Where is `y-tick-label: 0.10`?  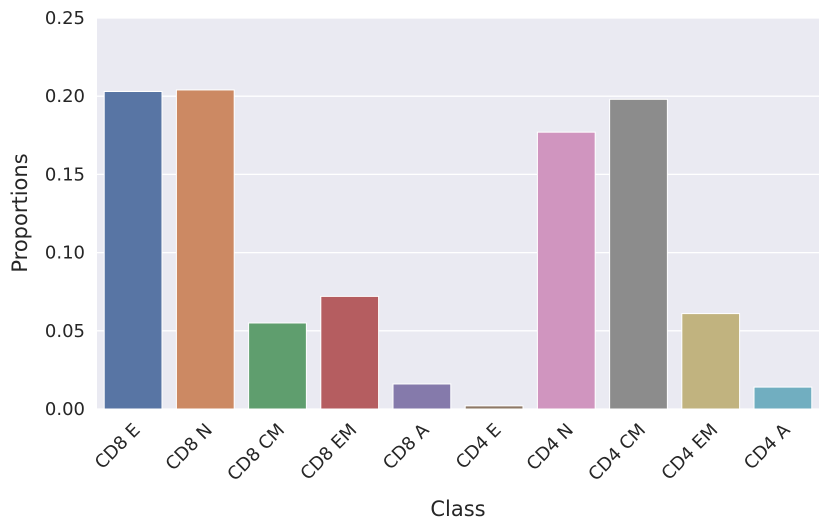
y-tick-label: 0.10 is located at coordinates (65, 253).